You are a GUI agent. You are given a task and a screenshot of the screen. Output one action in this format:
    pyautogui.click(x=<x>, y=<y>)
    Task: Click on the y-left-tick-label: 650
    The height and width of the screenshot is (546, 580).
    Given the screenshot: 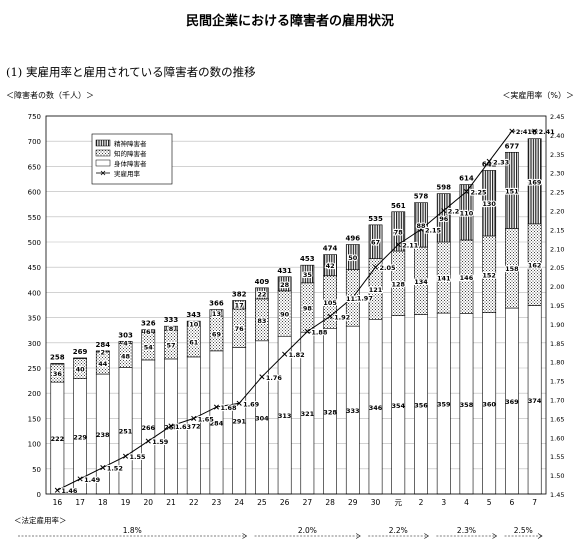 What is the action you would take?
    pyautogui.click(x=34, y=167)
    